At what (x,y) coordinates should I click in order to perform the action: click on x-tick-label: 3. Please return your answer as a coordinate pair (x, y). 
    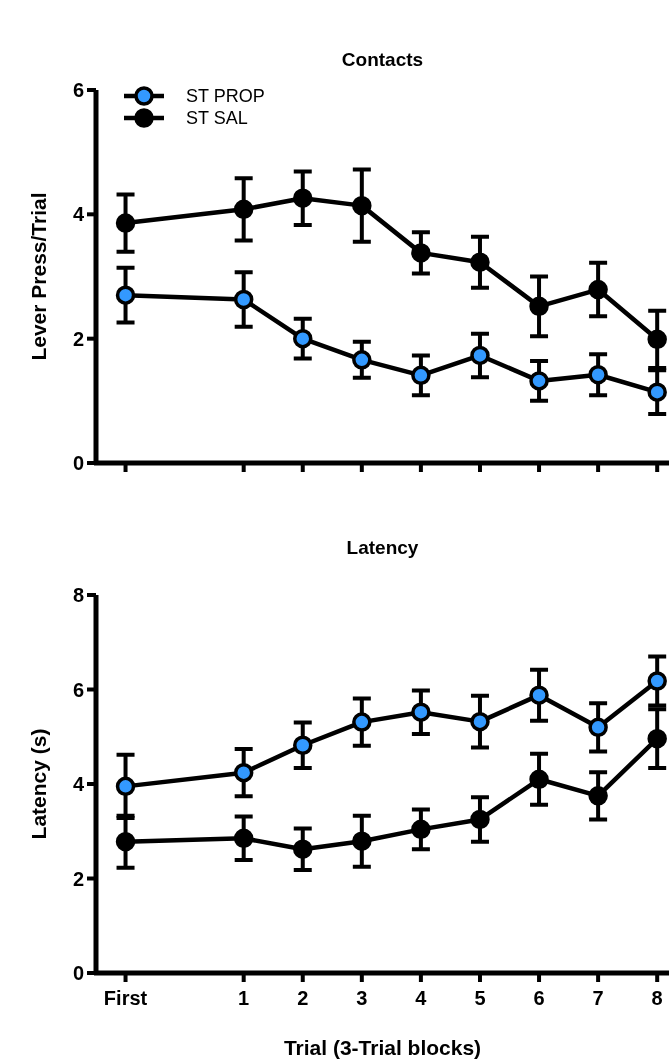
    Looking at the image, I should click on (362, 998).